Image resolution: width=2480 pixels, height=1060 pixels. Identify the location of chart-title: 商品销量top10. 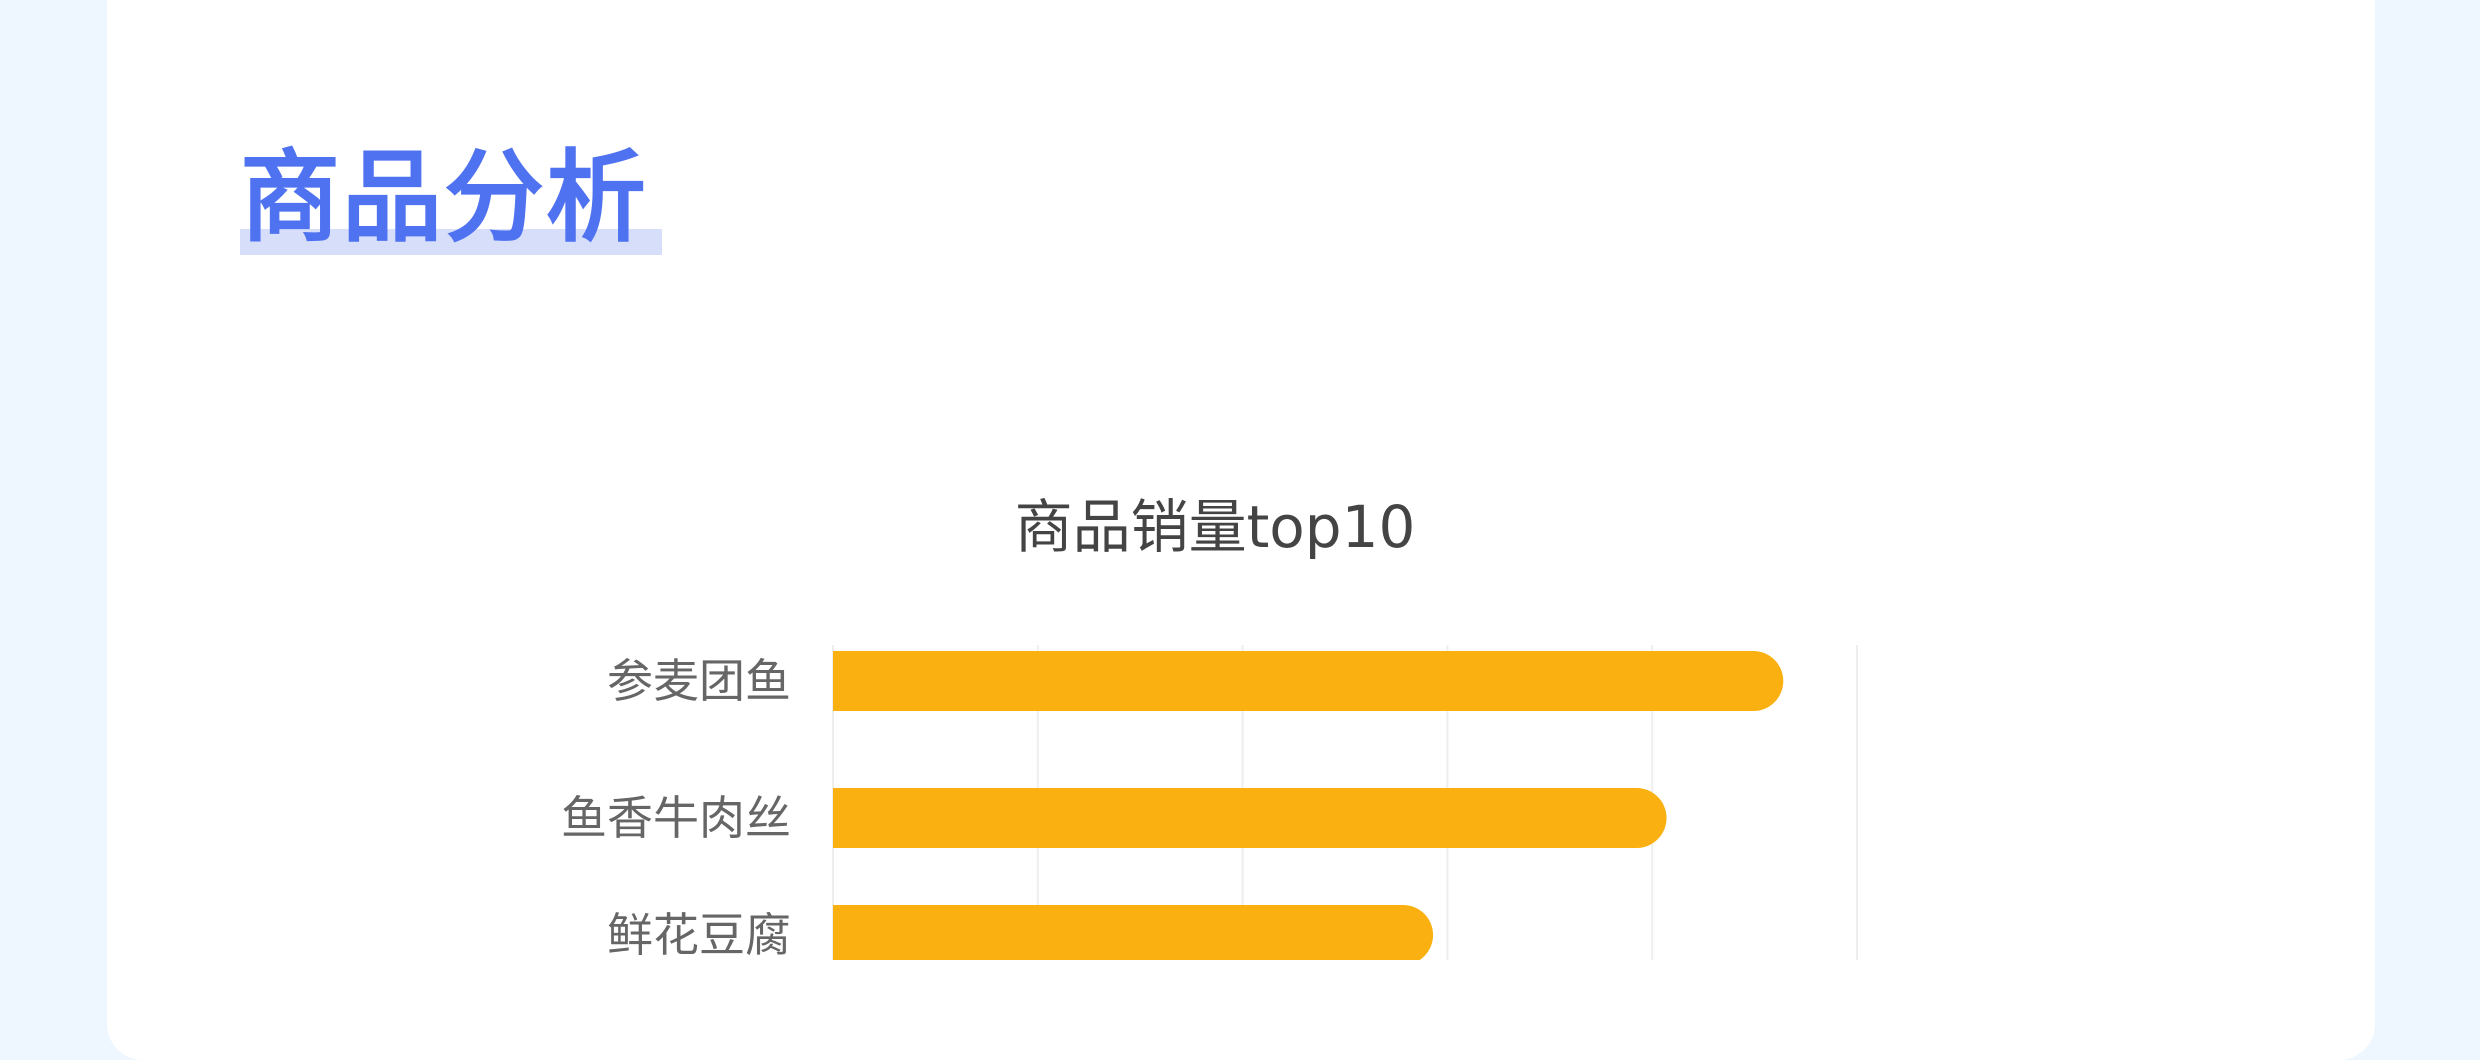
(1215, 527).